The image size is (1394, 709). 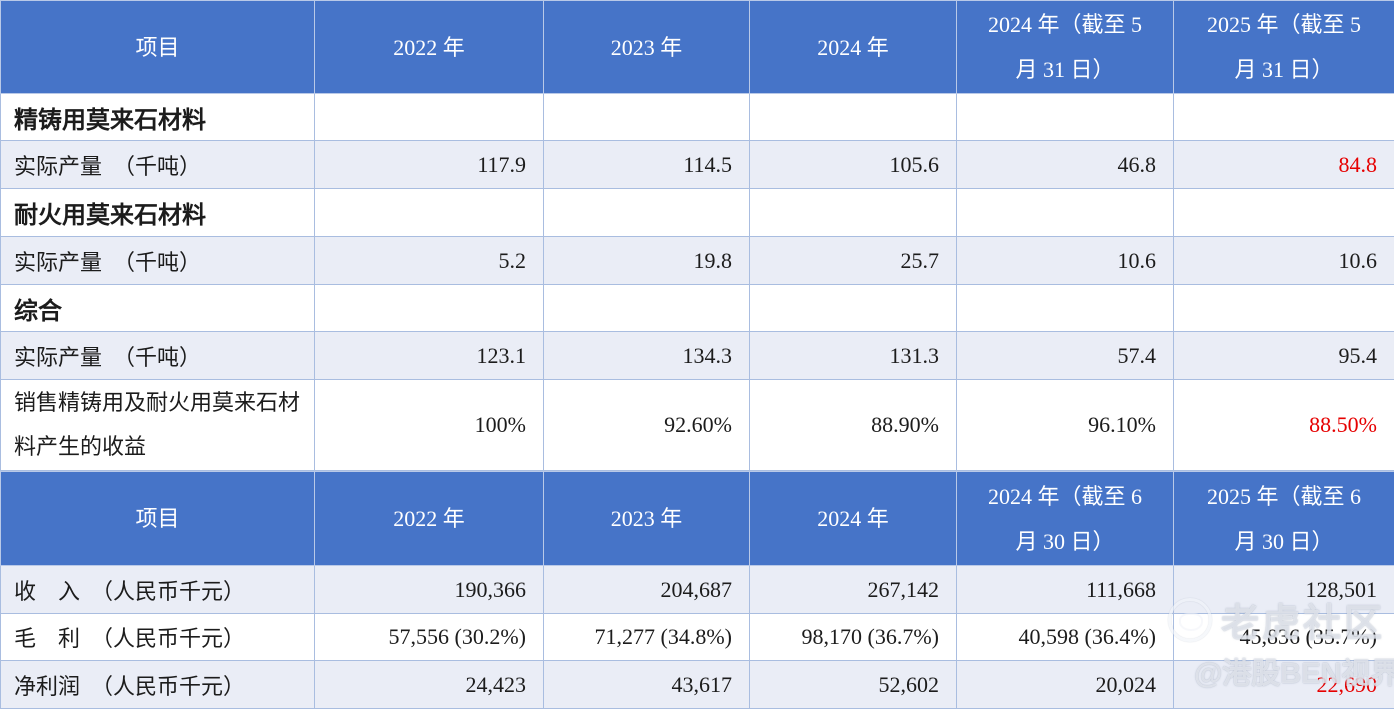 I want to click on table-row: 实际产量 （千吨） 5.2 19.8 25.7 10.6 10.6, so click(x=697, y=261).